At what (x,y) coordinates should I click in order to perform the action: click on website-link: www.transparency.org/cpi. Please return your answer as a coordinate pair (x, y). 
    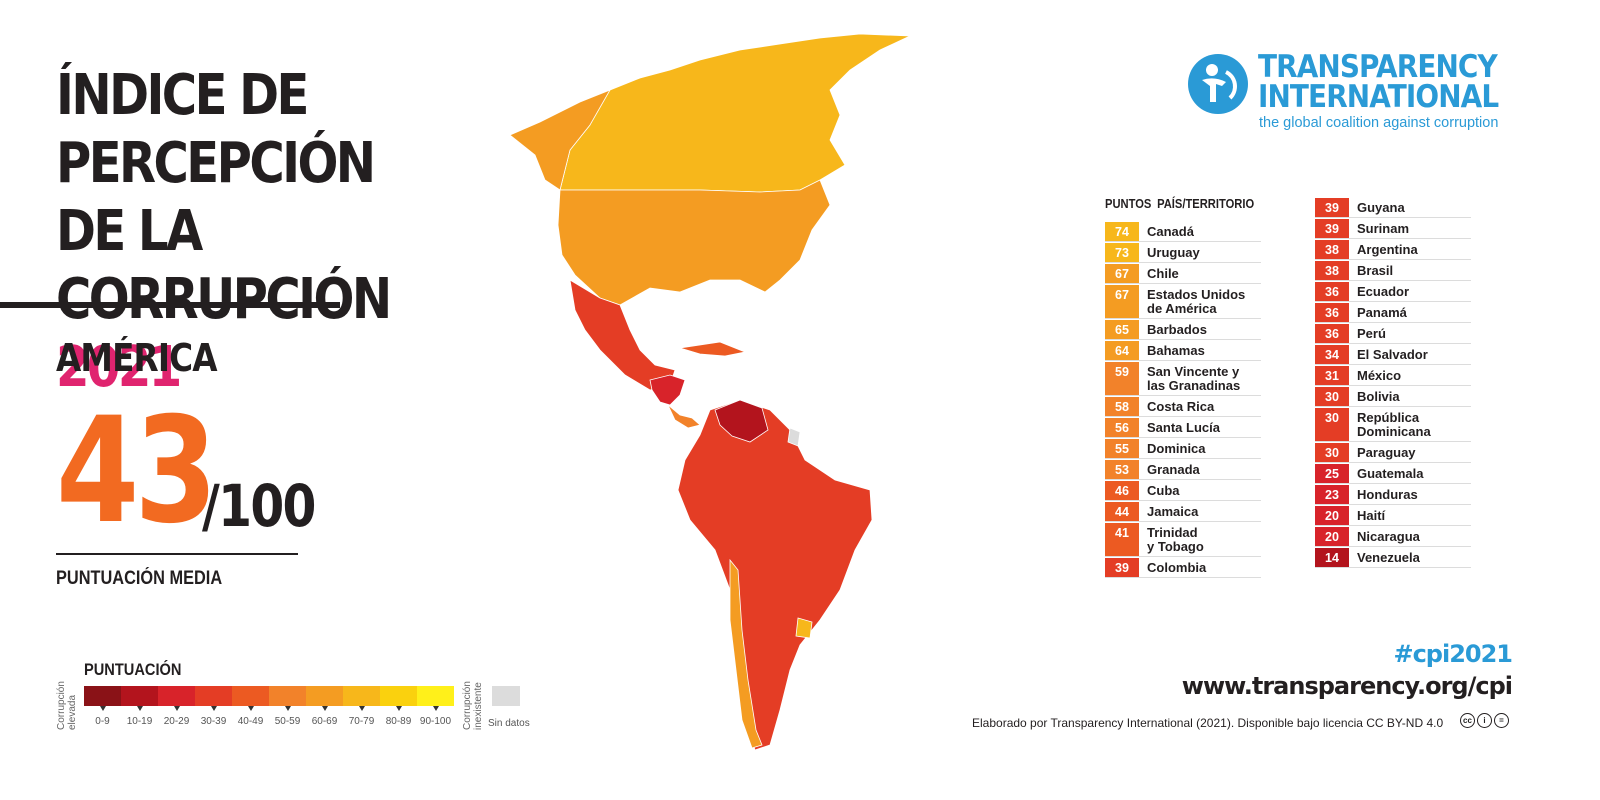
    Looking at the image, I should click on (1347, 686).